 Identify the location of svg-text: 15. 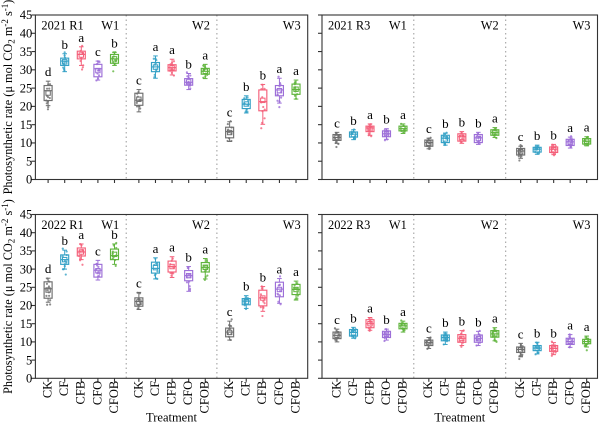
(26, 125).